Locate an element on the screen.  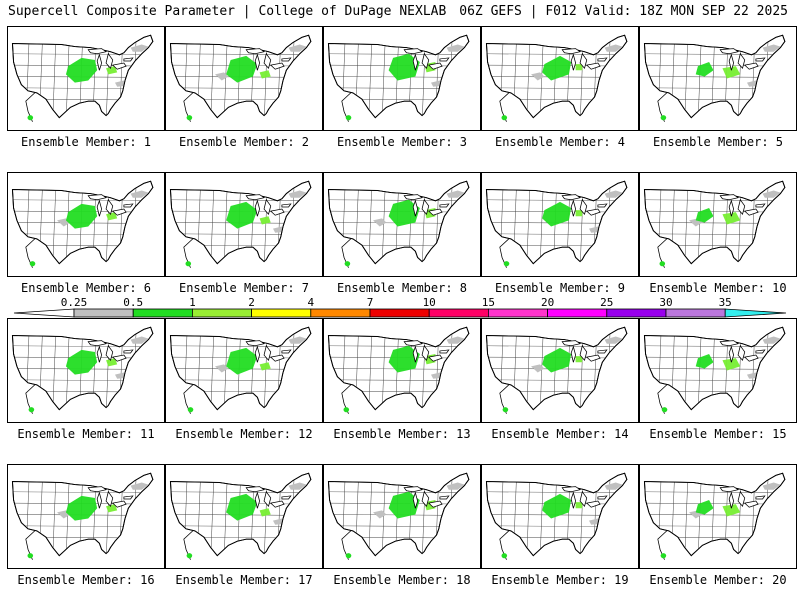
member-caption: Ensemble Member: 6 is located at coordinates (86, 288).